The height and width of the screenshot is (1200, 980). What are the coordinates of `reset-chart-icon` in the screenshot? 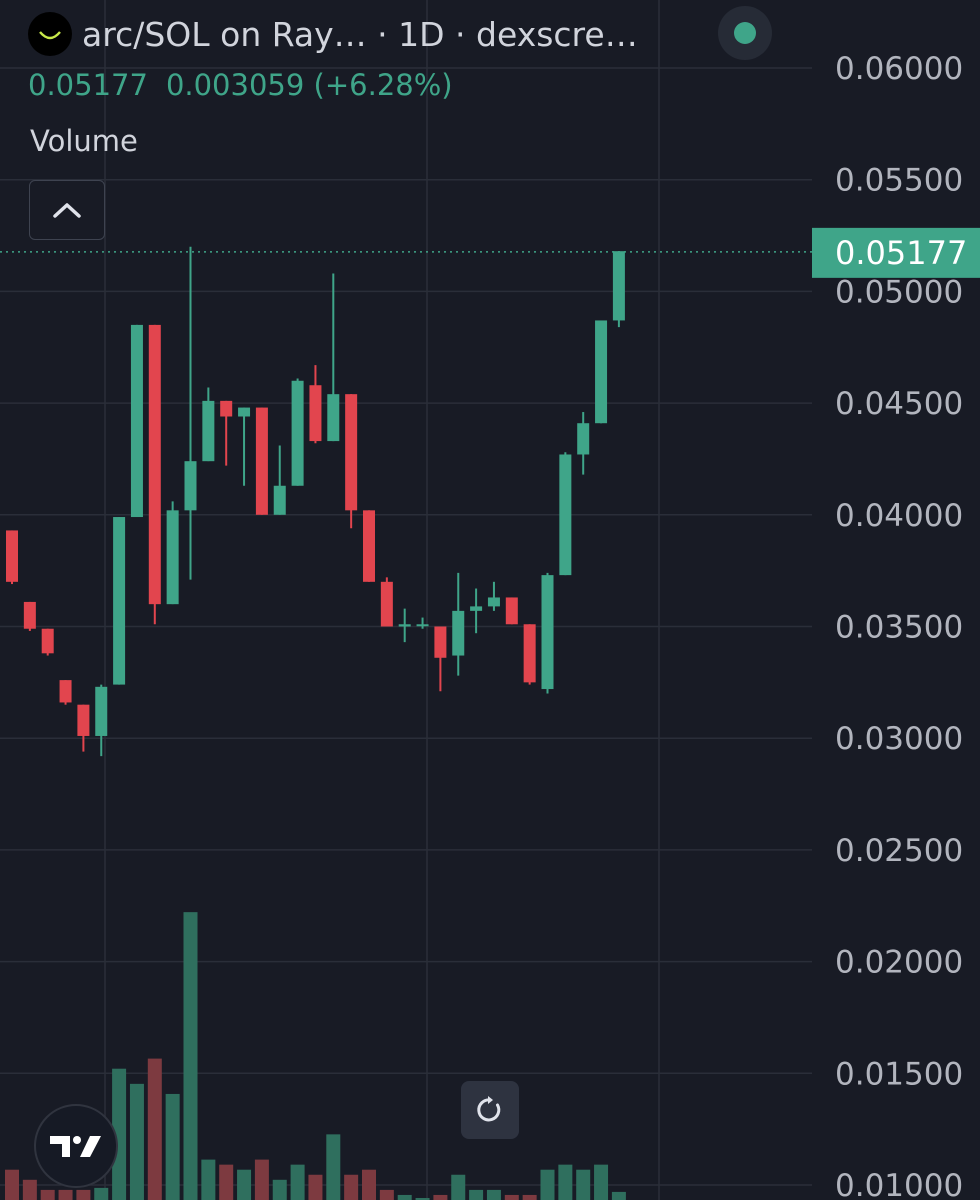 It's located at (489, 1109).